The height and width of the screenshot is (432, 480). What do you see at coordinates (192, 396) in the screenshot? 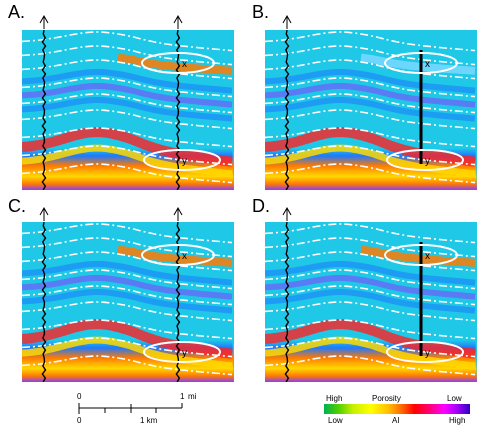
I see `scale-mi-unit: mi` at bounding box center [192, 396].